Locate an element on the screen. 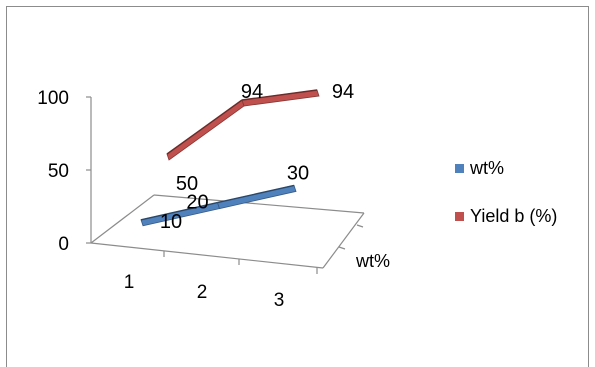 This screenshot has width=595, height=367. depth-axis-label: wt% is located at coordinates (372, 261).